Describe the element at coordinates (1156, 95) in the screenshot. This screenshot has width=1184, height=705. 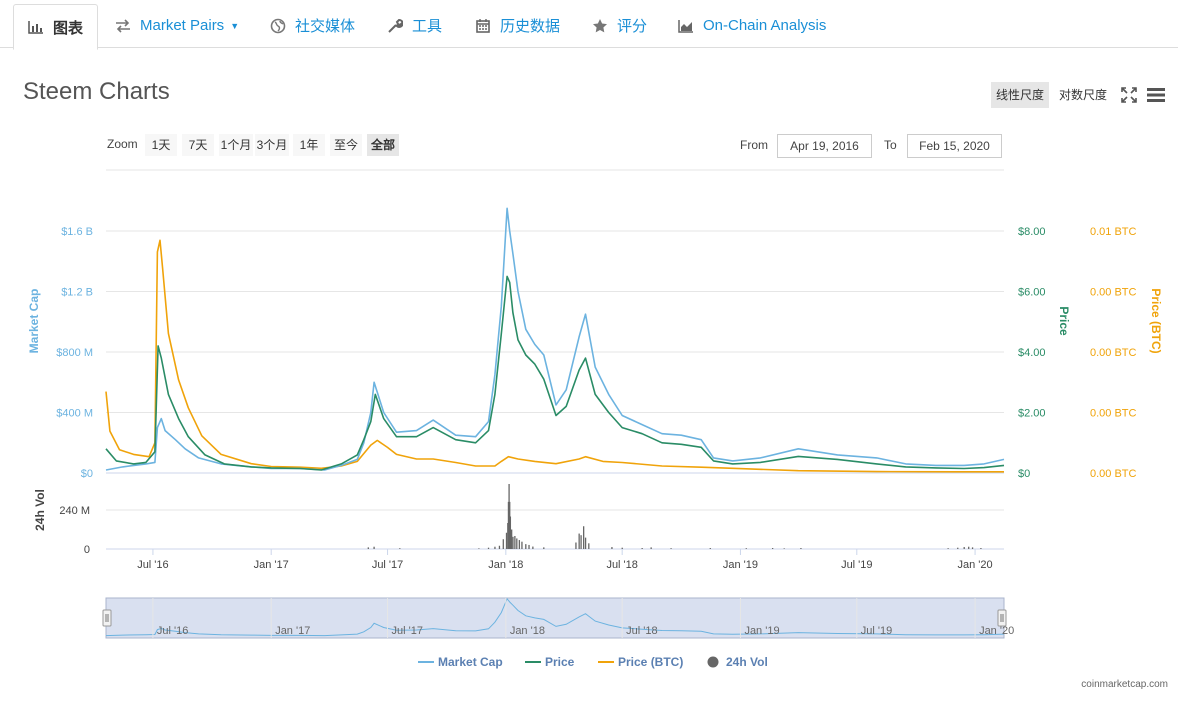
I see `hamburger-menu-icon` at that location.